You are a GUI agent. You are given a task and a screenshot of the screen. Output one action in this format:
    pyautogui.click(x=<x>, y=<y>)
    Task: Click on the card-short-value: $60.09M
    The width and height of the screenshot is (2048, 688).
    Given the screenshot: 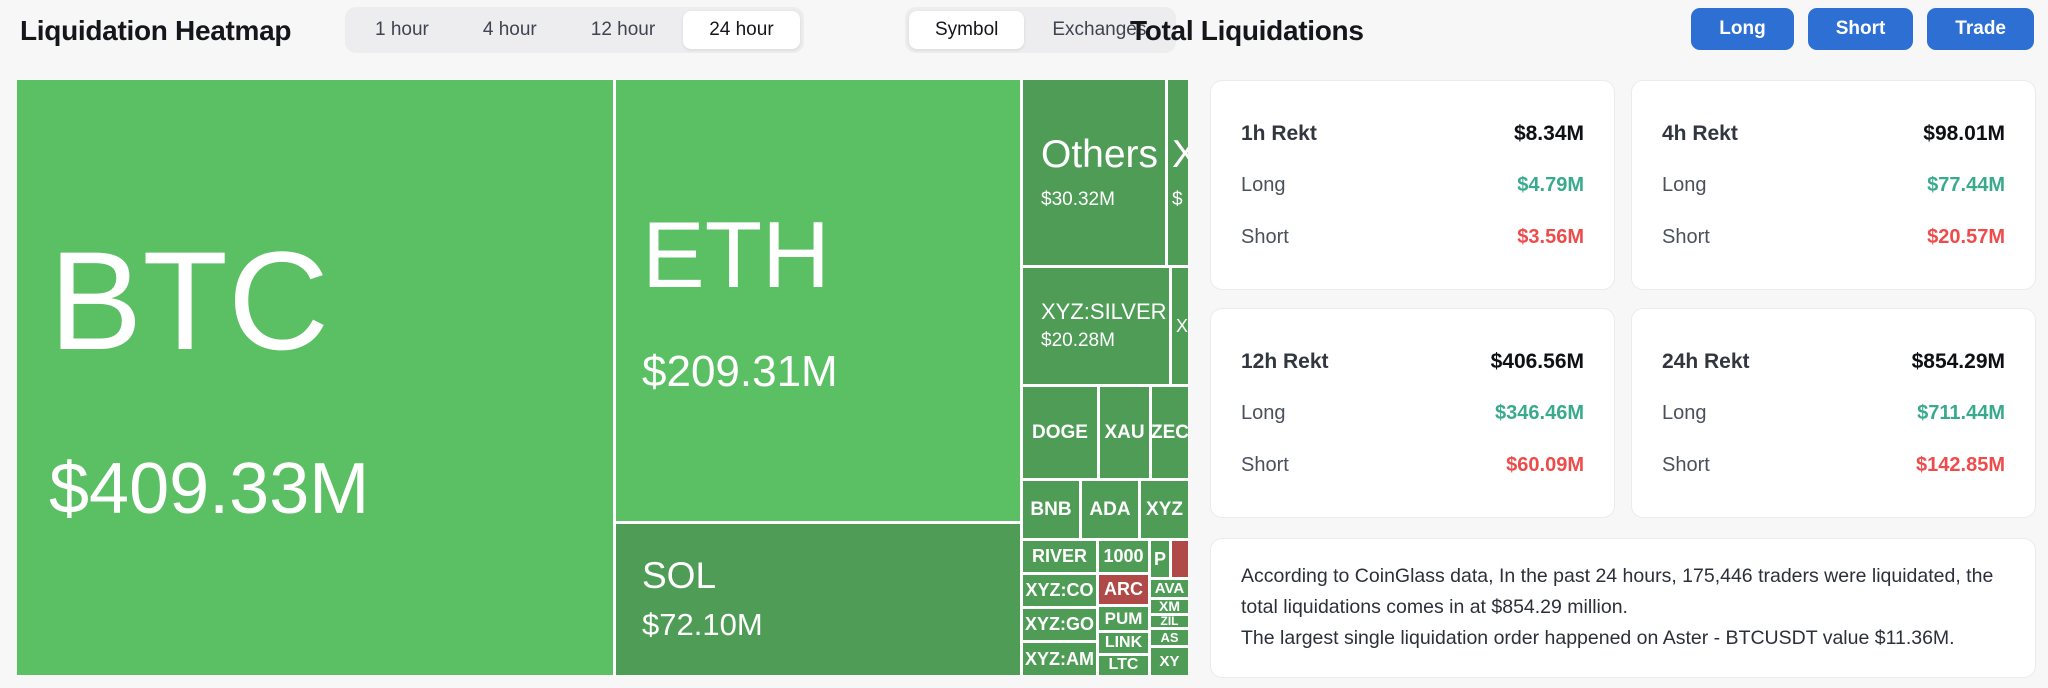 What is the action you would take?
    pyautogui.click(x=1545, y=464)
    